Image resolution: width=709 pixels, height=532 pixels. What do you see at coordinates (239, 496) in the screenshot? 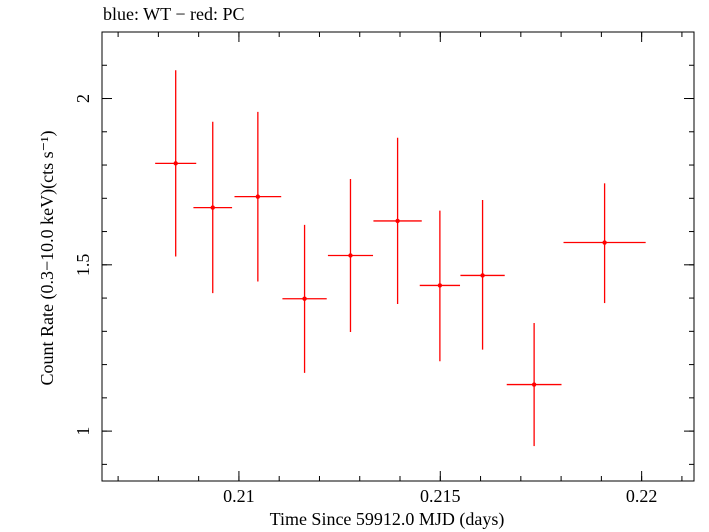
I see `x-tick-label: 0.21` at bounding box center [239, 496].